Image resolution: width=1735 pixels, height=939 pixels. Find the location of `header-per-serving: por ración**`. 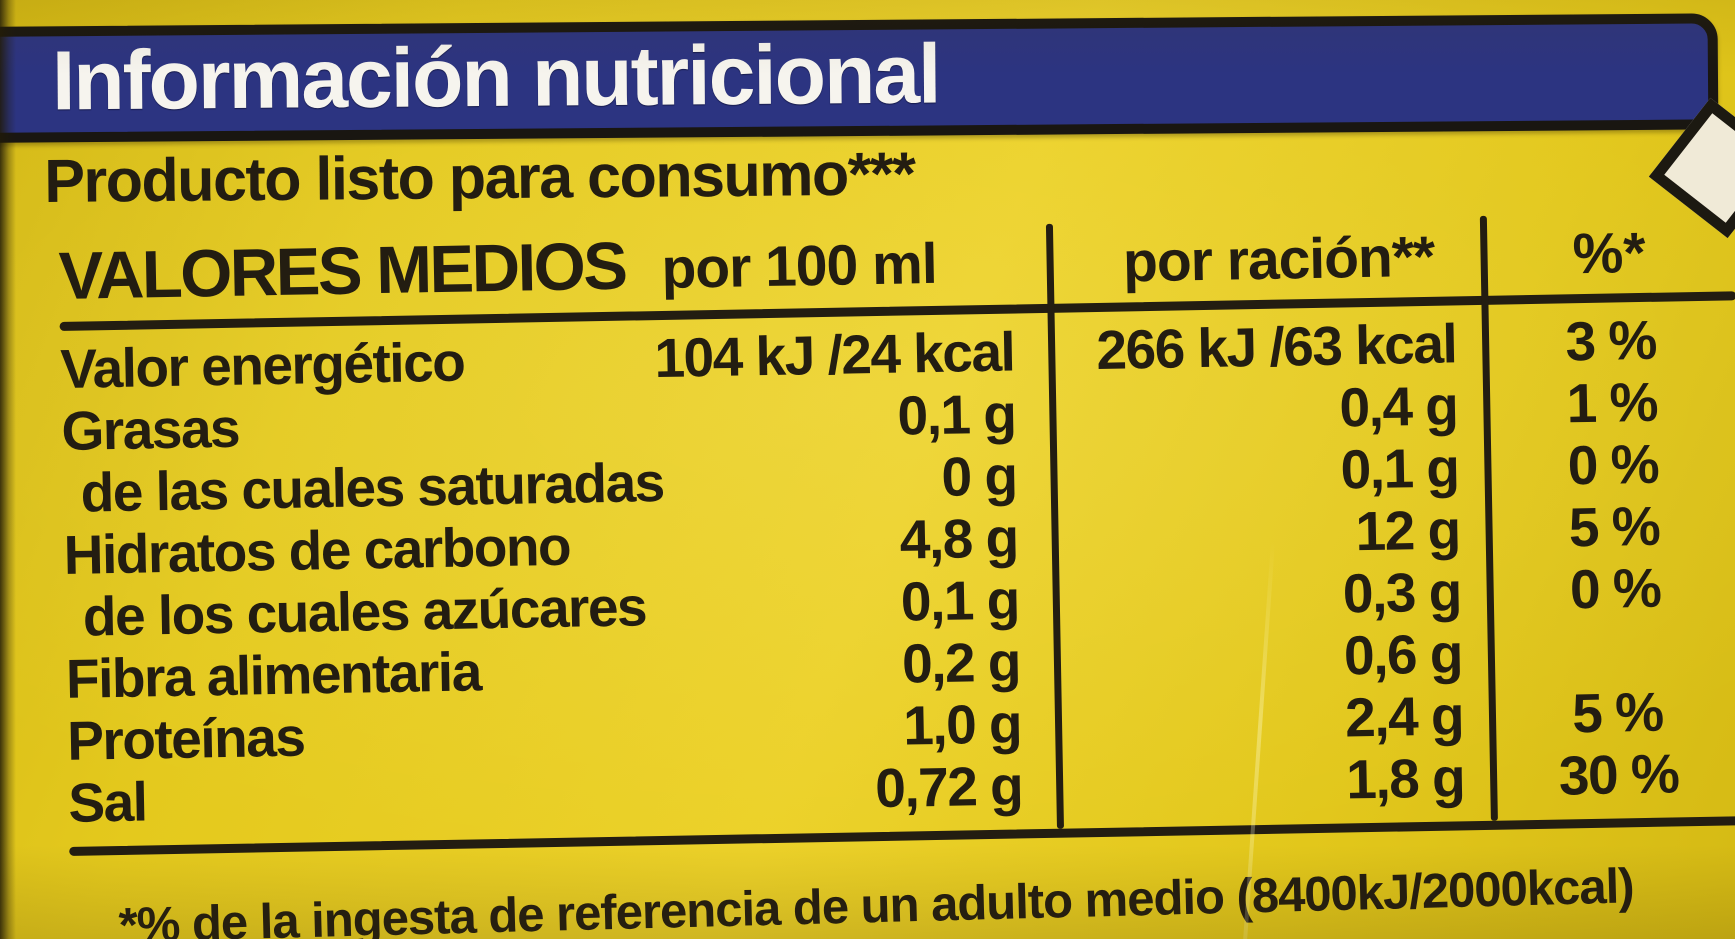

header-per-serving: por ración** is located at coordinates (1278, 259).